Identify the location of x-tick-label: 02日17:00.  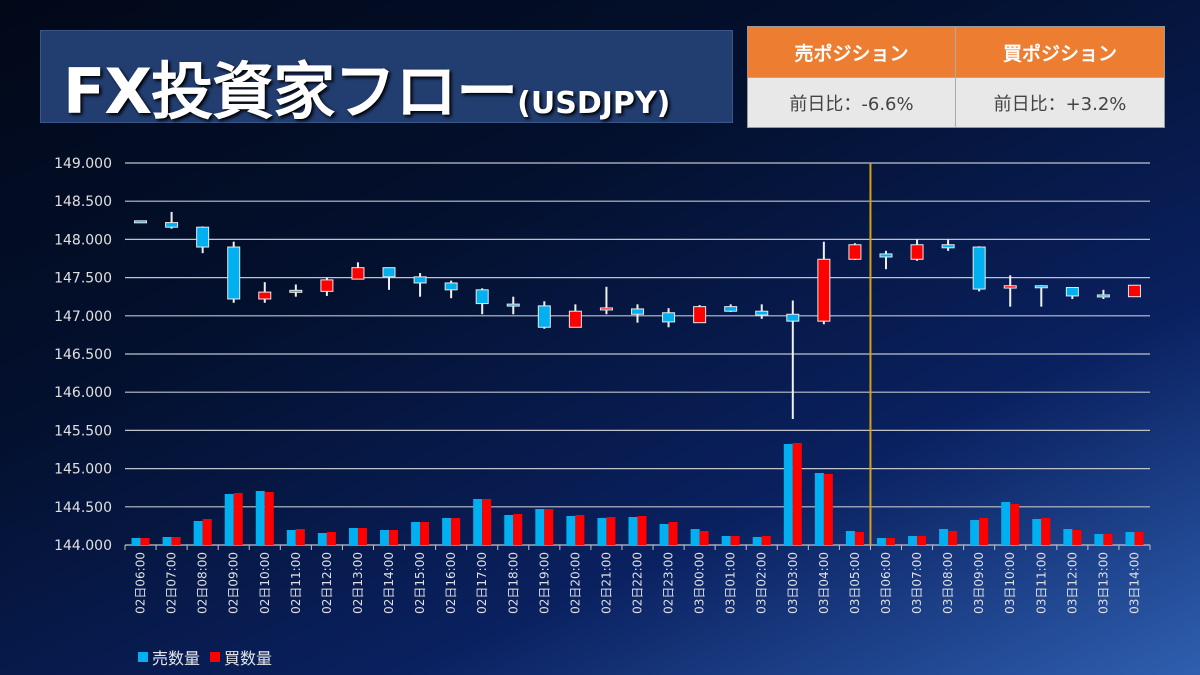
(482, 583).